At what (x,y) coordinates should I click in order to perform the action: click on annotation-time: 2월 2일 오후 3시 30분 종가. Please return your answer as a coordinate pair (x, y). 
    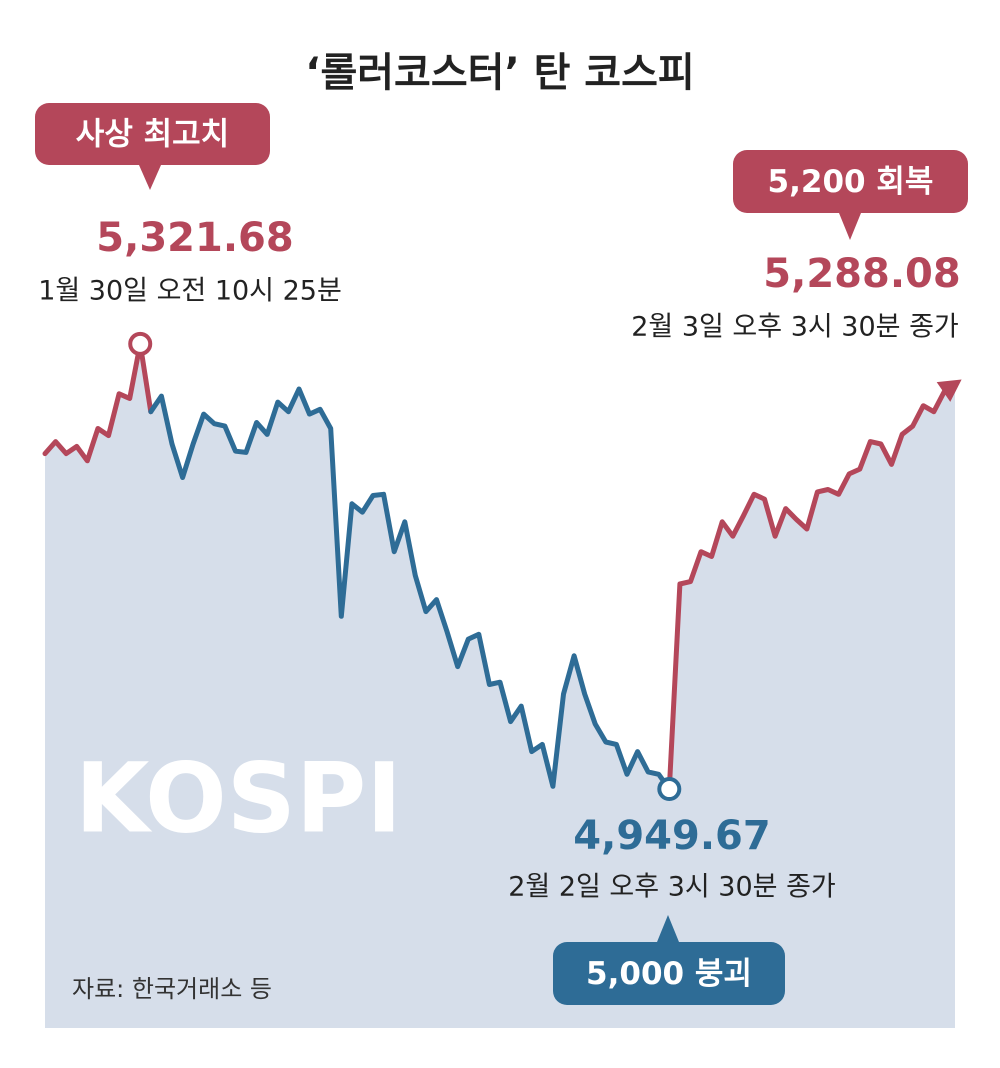
    Looking at the image, I should click on (672, 887).